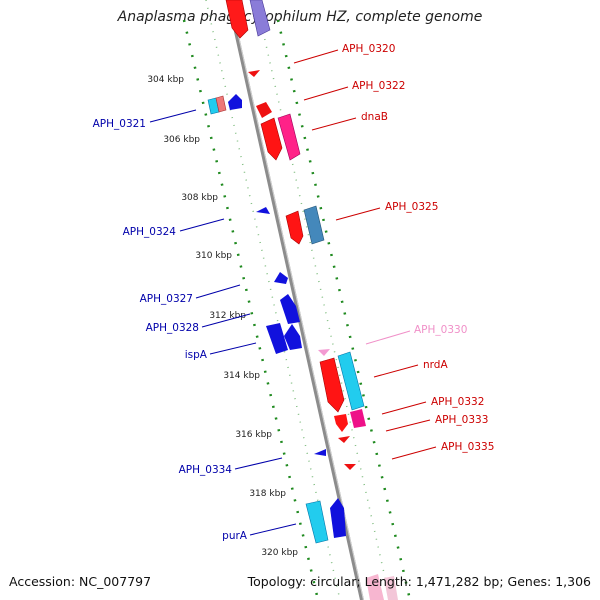 This screenshot has height=600, width=600. Describe the element at coordinates (196, 355) in the screenshot. I see `gene-label-ispa: ispA` at that location.